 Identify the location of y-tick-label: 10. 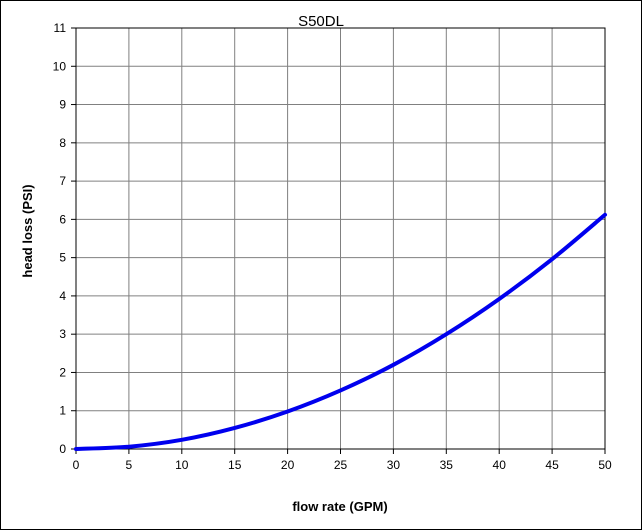
(60, 66).